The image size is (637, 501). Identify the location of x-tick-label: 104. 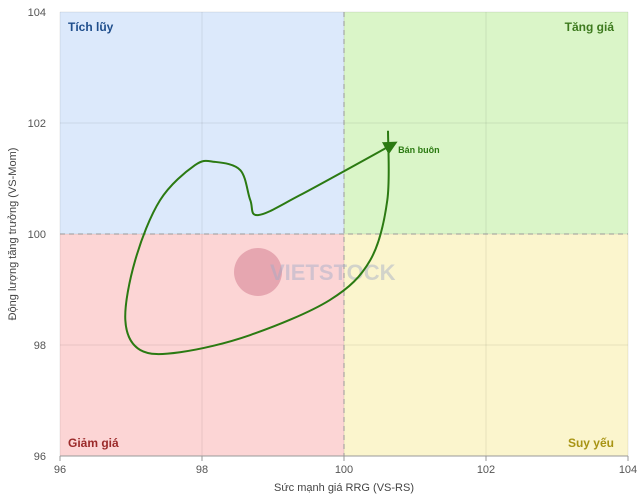
(628, 470).